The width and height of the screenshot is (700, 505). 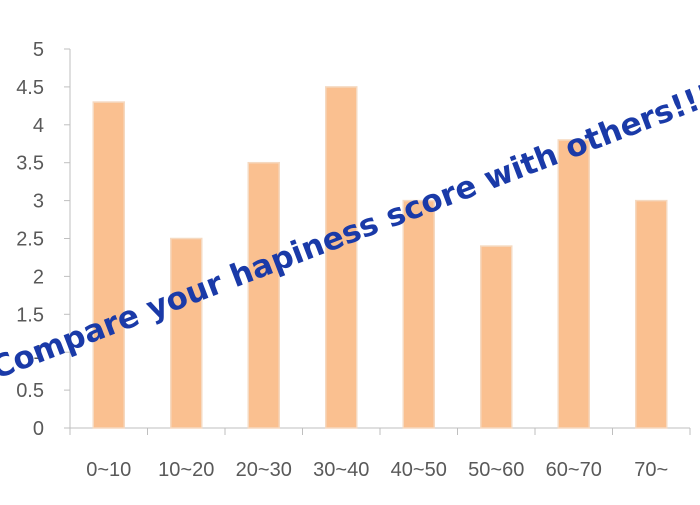 I want to click on bar-0~10, so click(x=108, y=265).